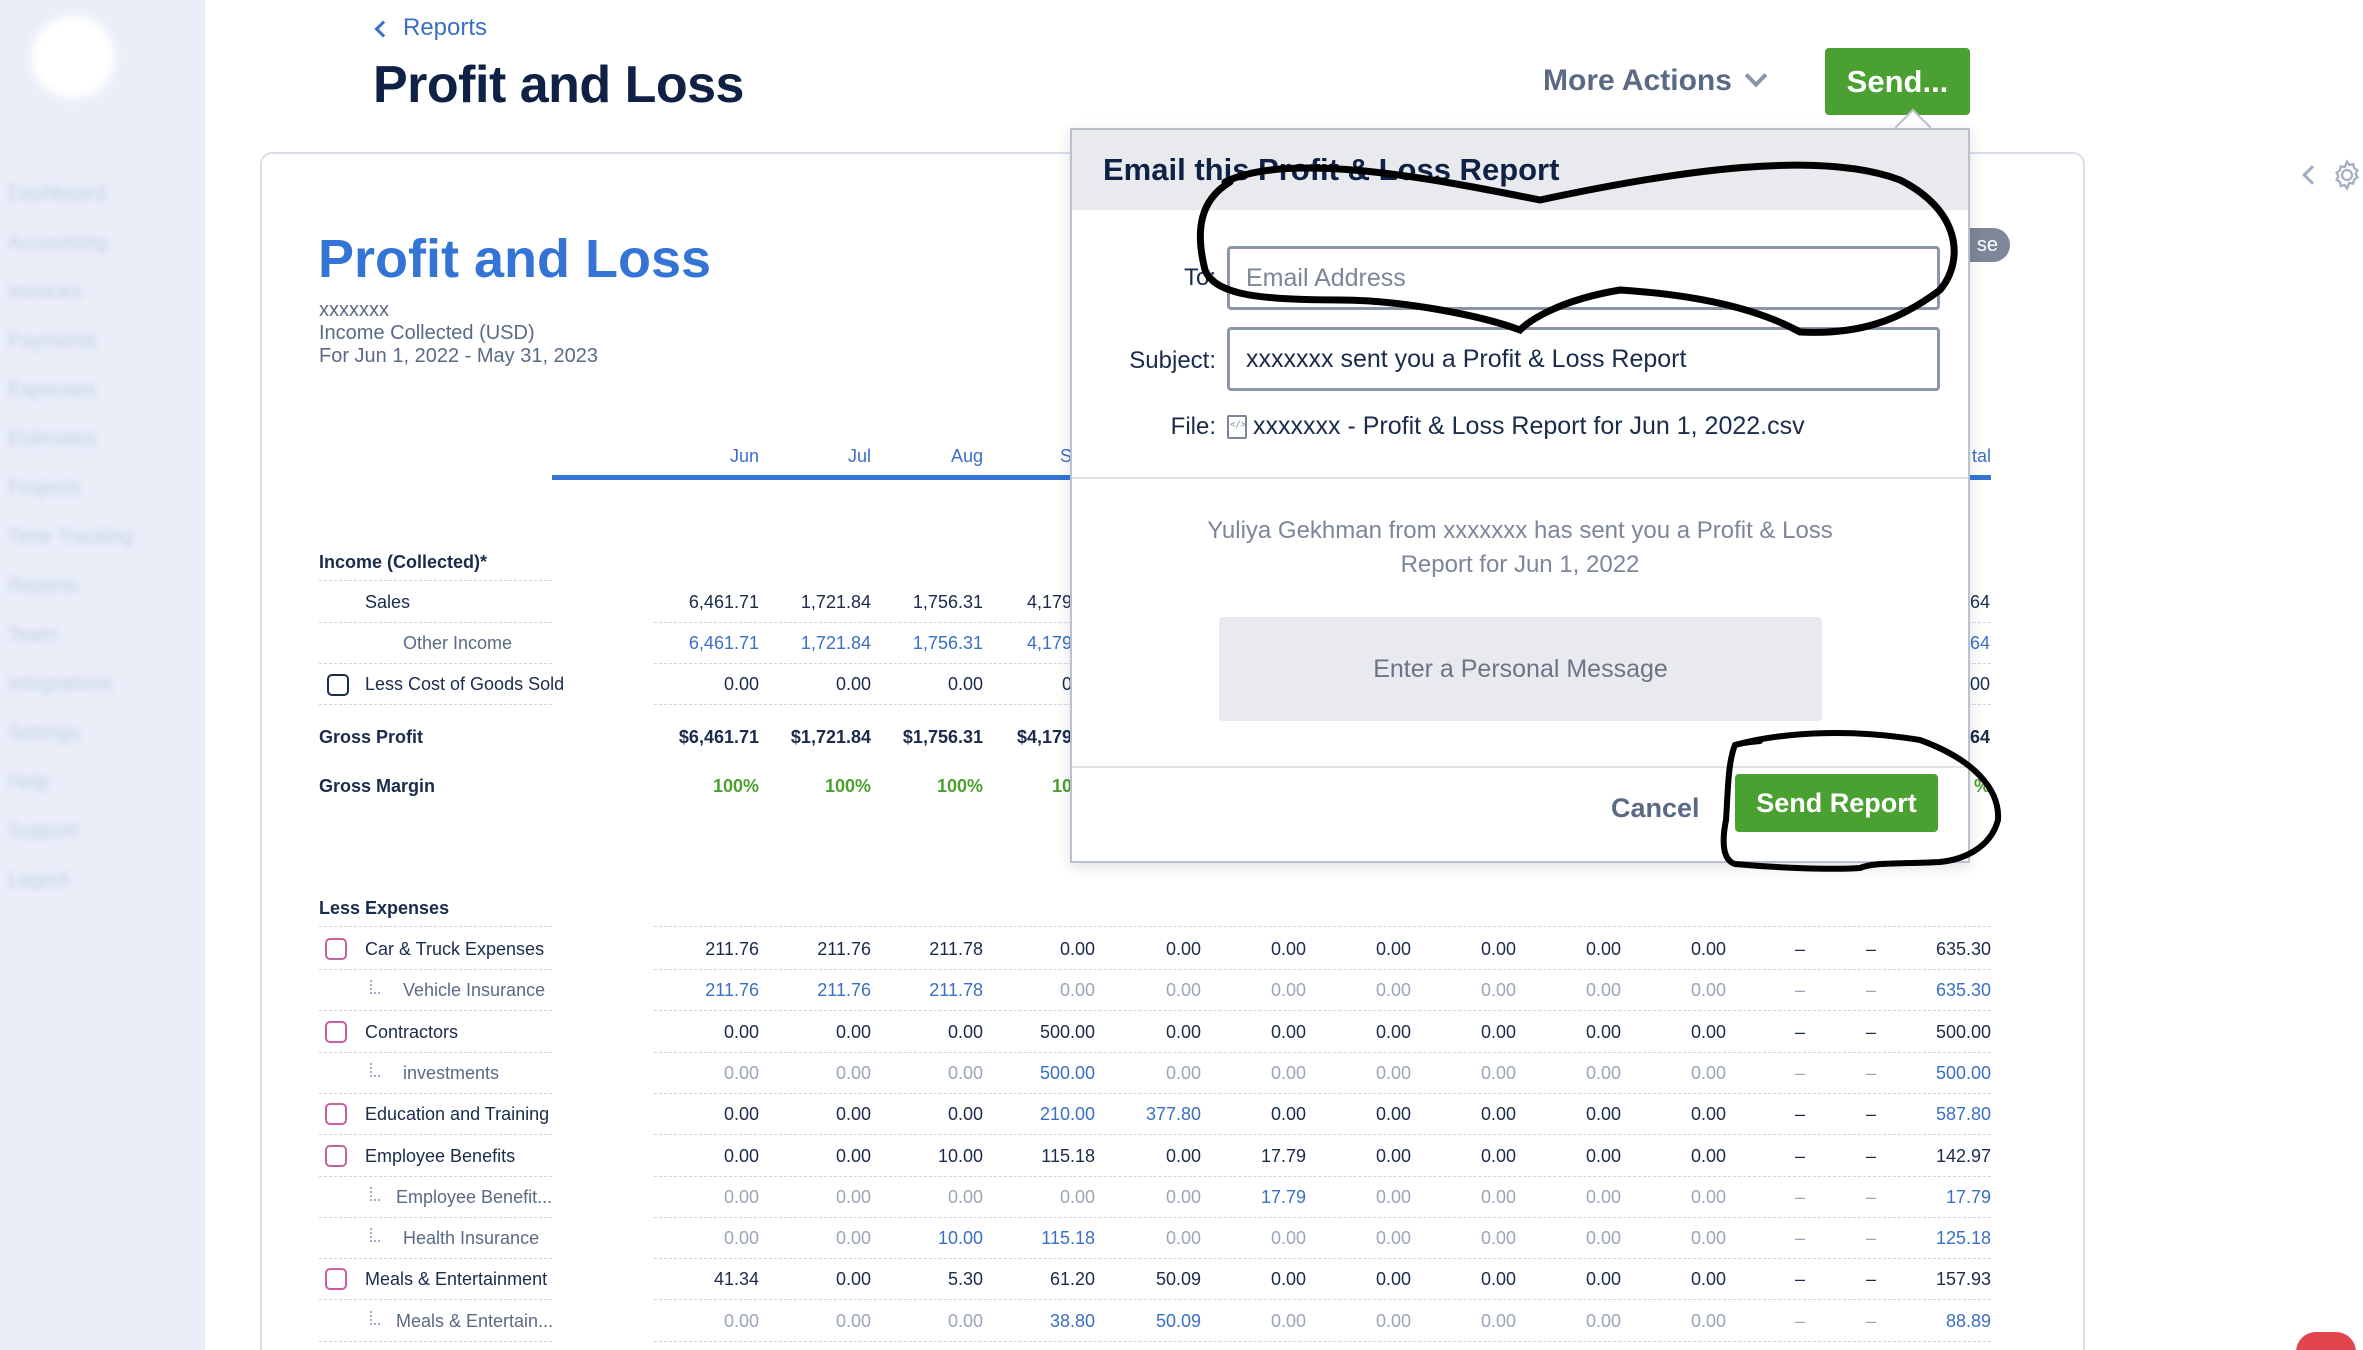 This screenshot has width=2363, height=1350. Describe the element at coordinates (1836, 803) in the screenshot. I see `send-report-button: Send Report` at that location.